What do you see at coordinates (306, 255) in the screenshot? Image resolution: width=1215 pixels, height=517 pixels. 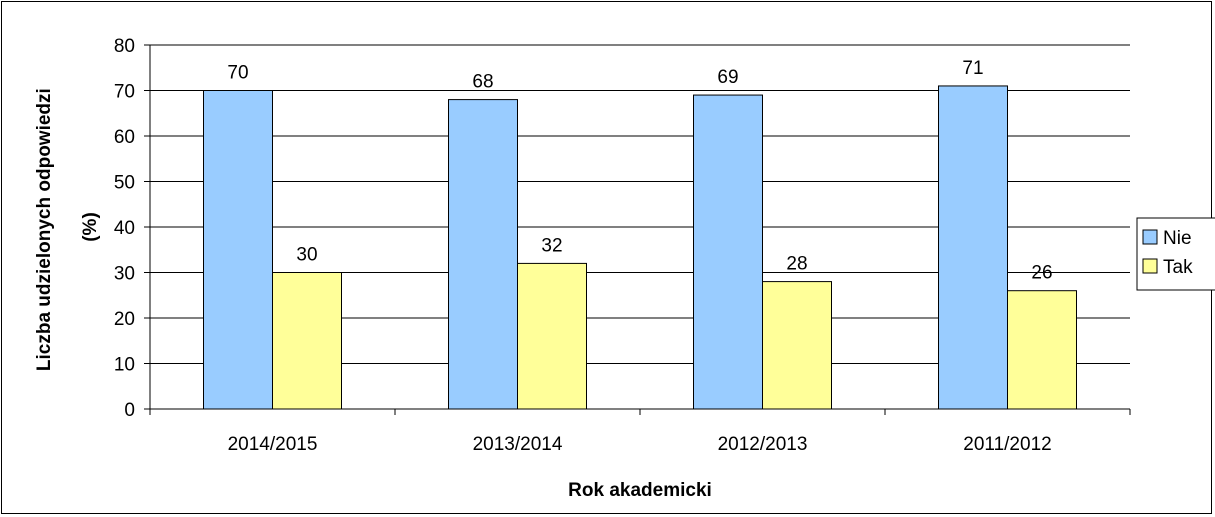 I see `data-label-tak-2014-2015: 30` at bounding box center [306, 255].